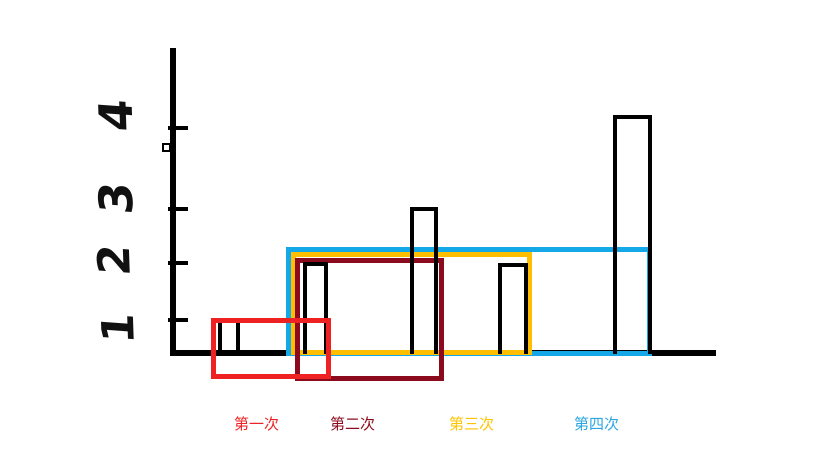 The width and height of the screenshot is (817, 476). Describe the element at coordinates (271, 348) in the screenshot. I see `group-rect-first` at that location.